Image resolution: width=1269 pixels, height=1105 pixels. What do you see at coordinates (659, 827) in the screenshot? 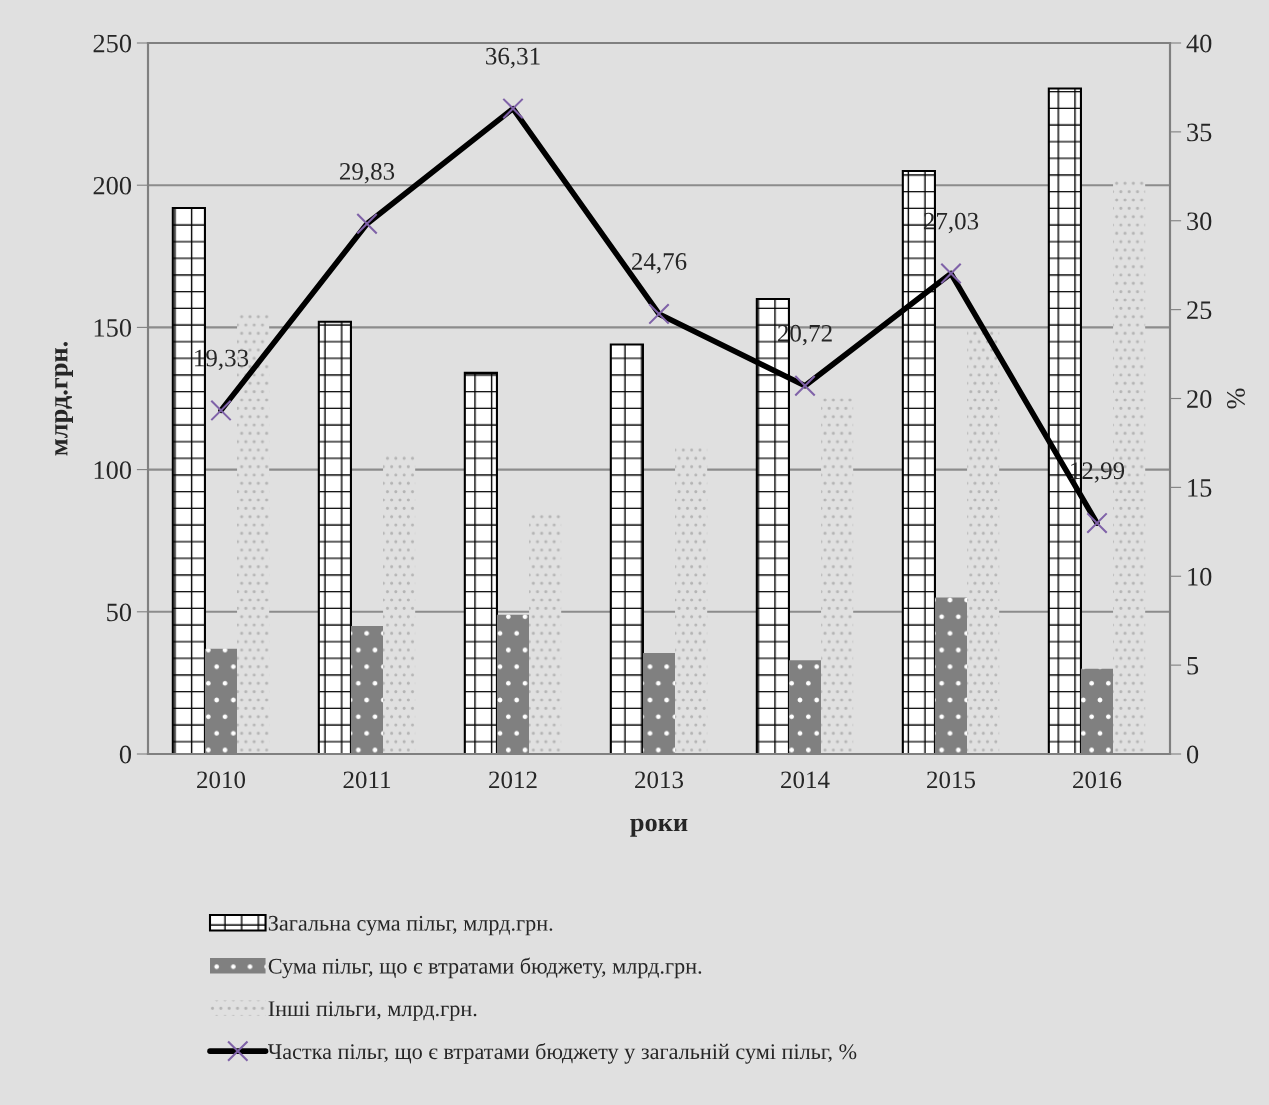
I see `x-axis-title: роки` at bounding box center [659, 827].